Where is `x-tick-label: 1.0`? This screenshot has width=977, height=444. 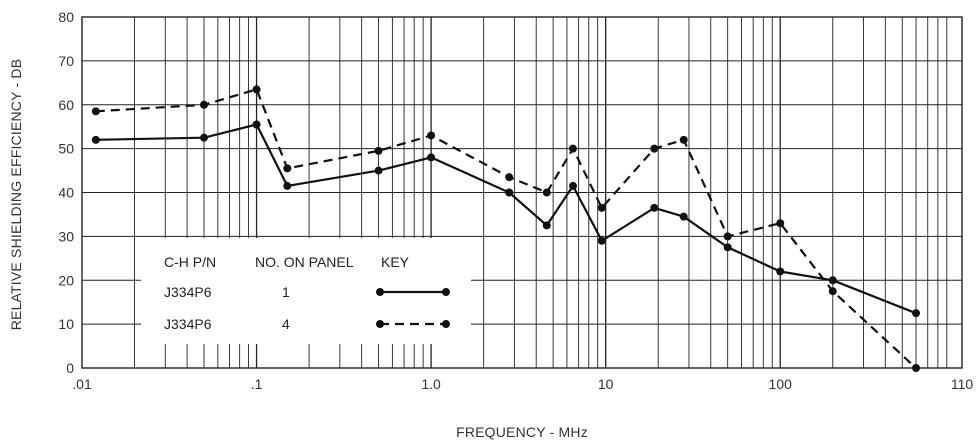
x-tick-label: 1.0 is located at coordinates (431, 384).